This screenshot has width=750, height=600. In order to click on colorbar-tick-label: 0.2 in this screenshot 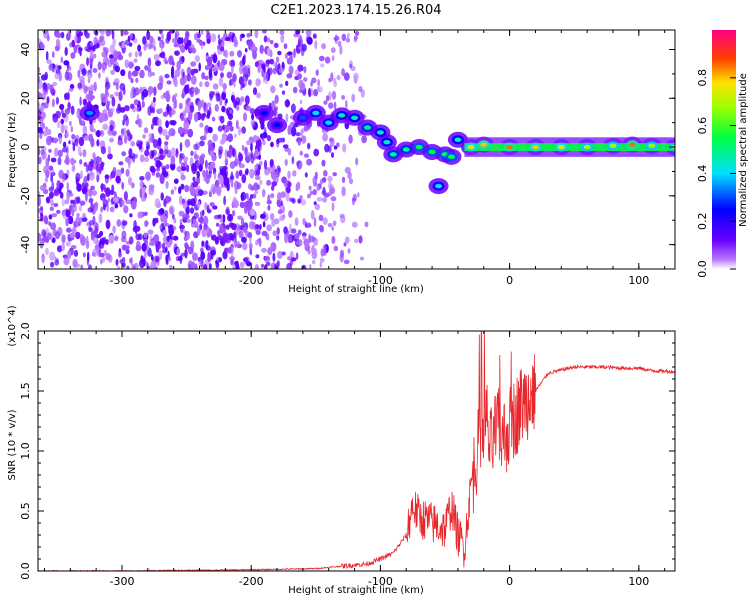, I will do `click(702, 221)`.